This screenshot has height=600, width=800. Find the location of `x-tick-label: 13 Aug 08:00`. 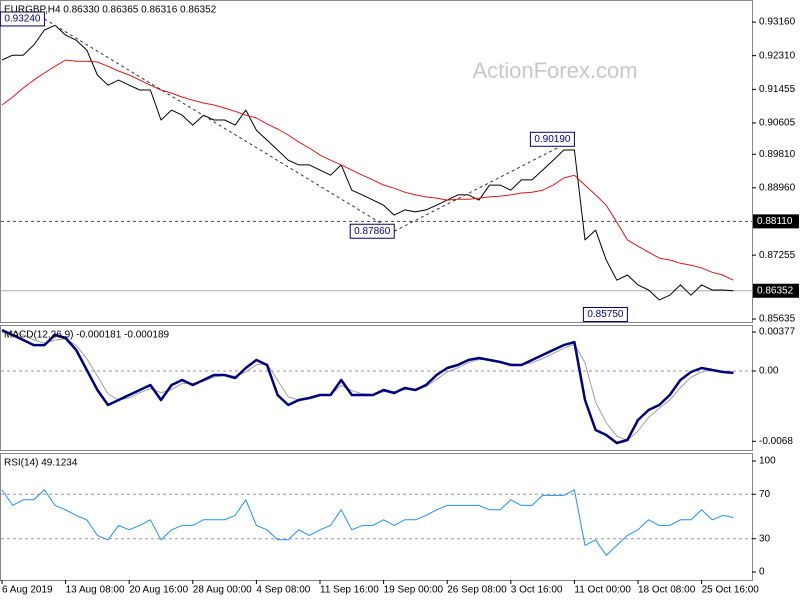

x-tick-label: 13 Aug 08:00 is located at coordinates (95, 590).